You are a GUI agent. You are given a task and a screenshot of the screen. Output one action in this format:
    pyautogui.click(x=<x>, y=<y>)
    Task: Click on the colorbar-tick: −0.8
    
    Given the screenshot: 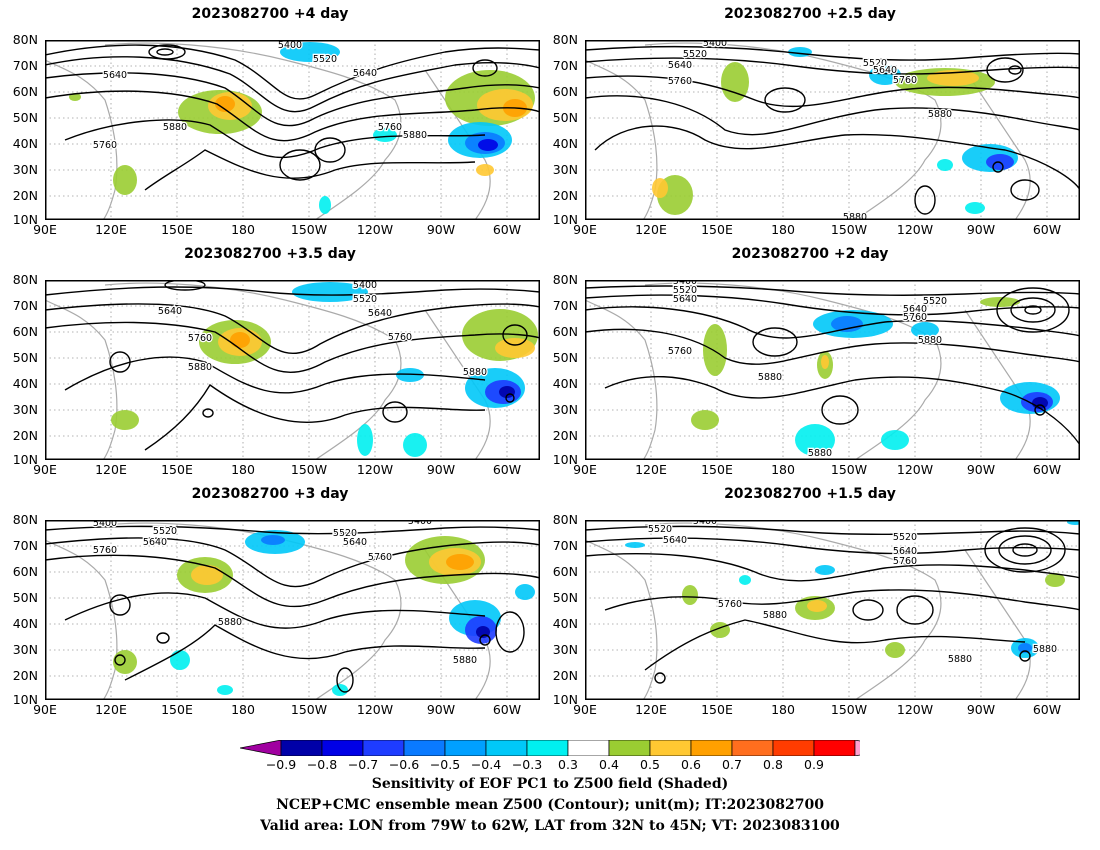 What is the action you would take?
    pyautogui.click(x=322, y=764)
    